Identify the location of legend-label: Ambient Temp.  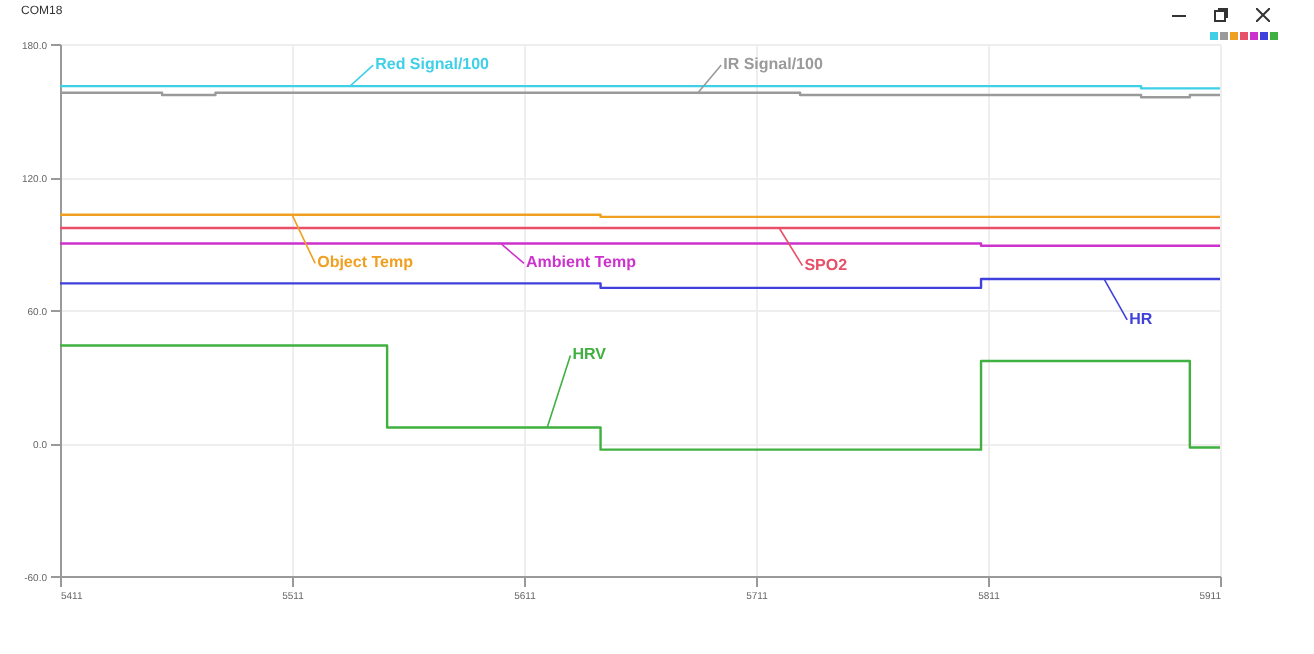
(581, 262).